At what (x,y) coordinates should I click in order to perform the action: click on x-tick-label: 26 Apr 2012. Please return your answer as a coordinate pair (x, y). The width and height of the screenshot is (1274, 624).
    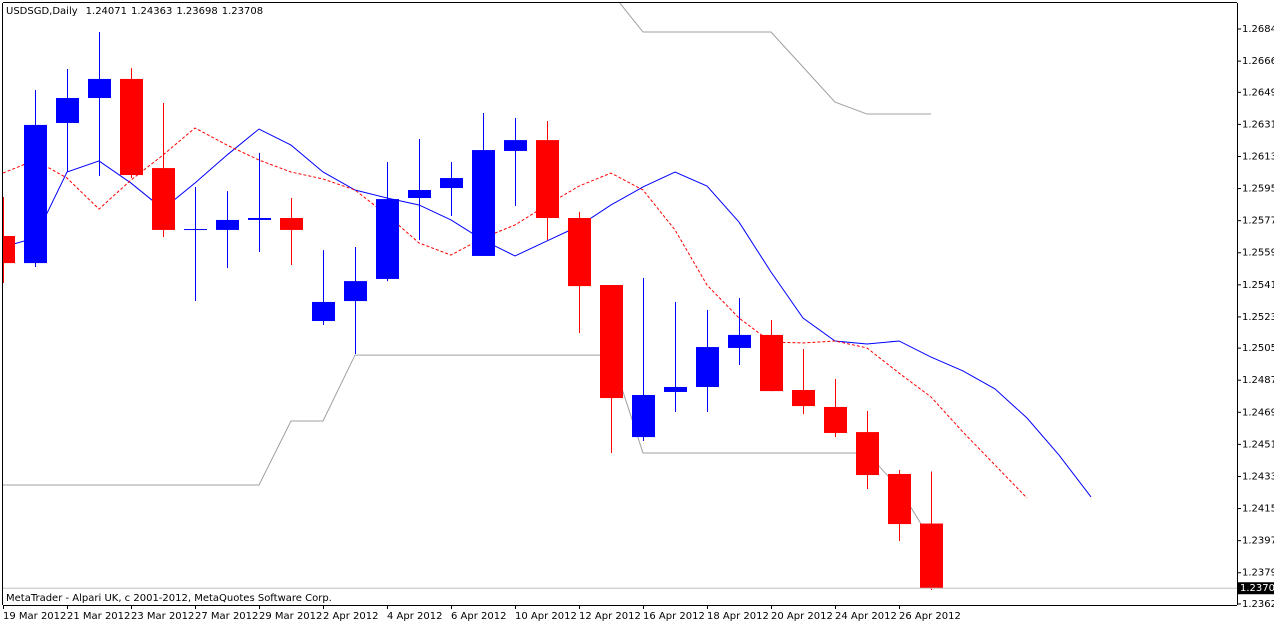
    Looking at the image, I should click on (930, 616).